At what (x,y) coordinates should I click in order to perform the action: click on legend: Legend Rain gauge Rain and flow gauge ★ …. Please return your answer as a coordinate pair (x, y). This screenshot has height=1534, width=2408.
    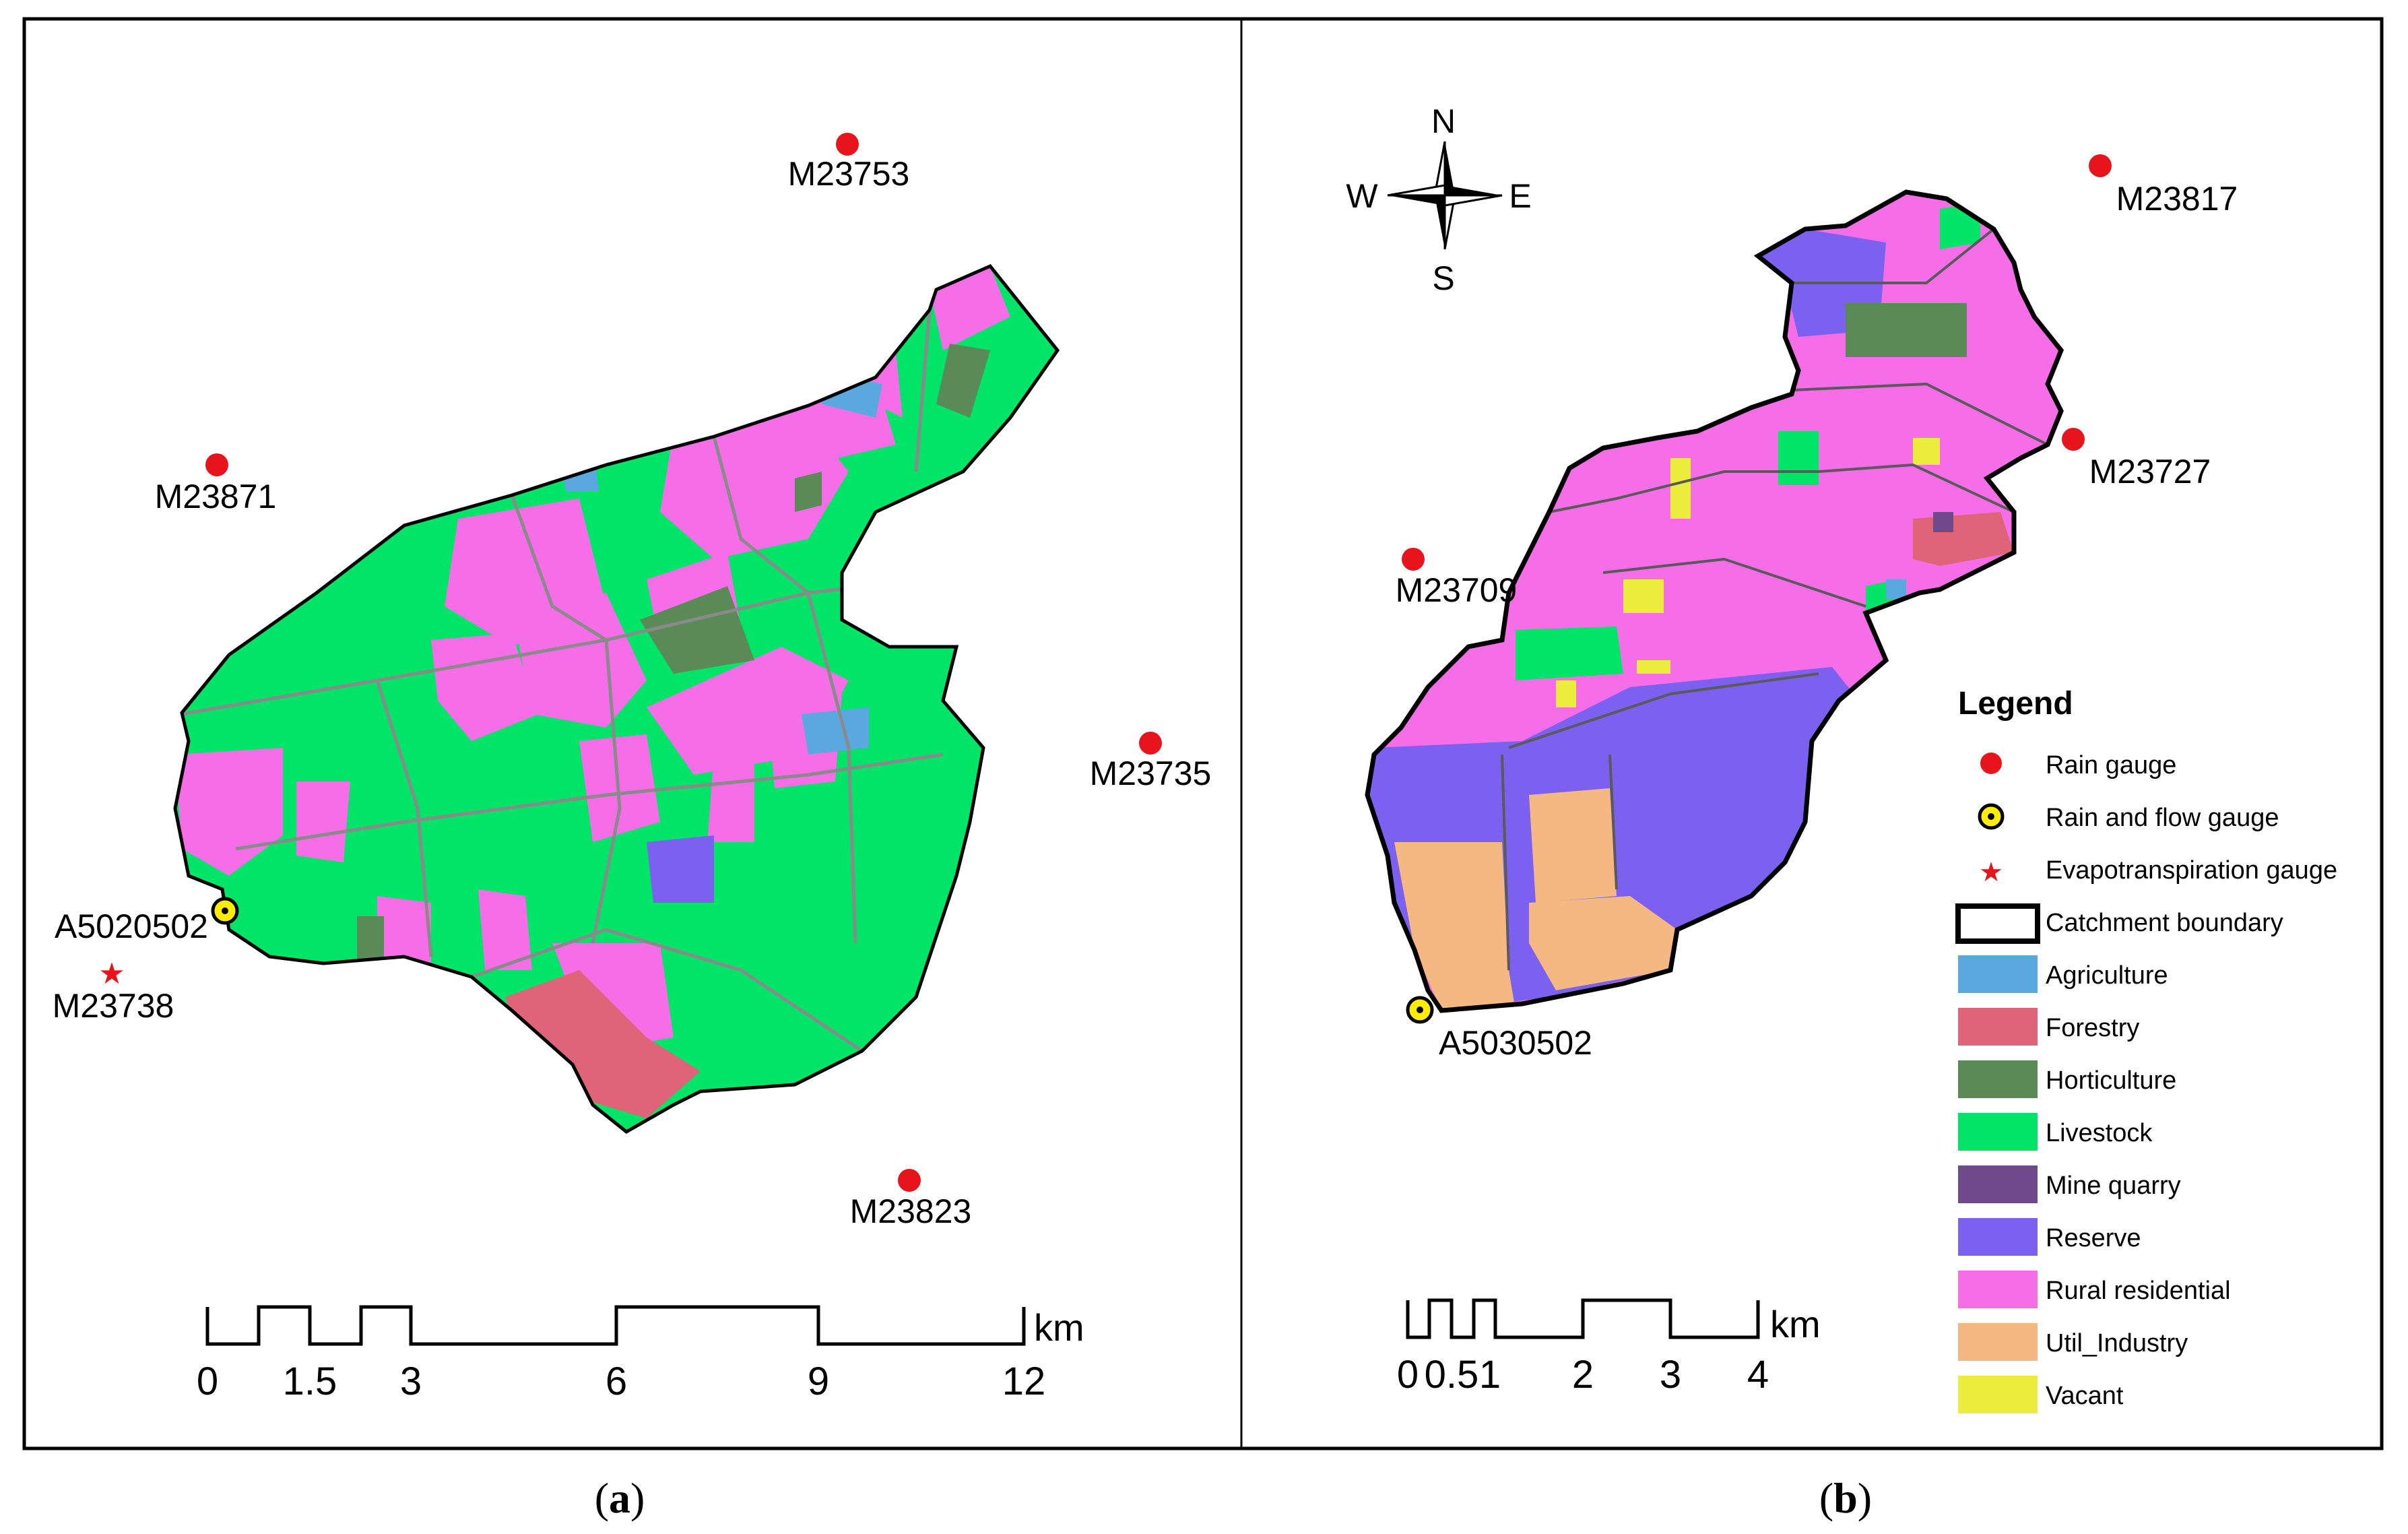
    Looking at the image, I should click on (2146, 1049).